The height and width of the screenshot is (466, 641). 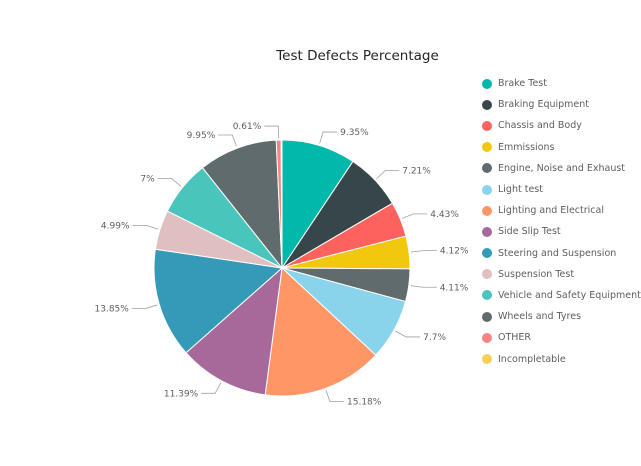 I want to click on legend-item-11: Wheels and Tyres, so click(x=561, y=316).